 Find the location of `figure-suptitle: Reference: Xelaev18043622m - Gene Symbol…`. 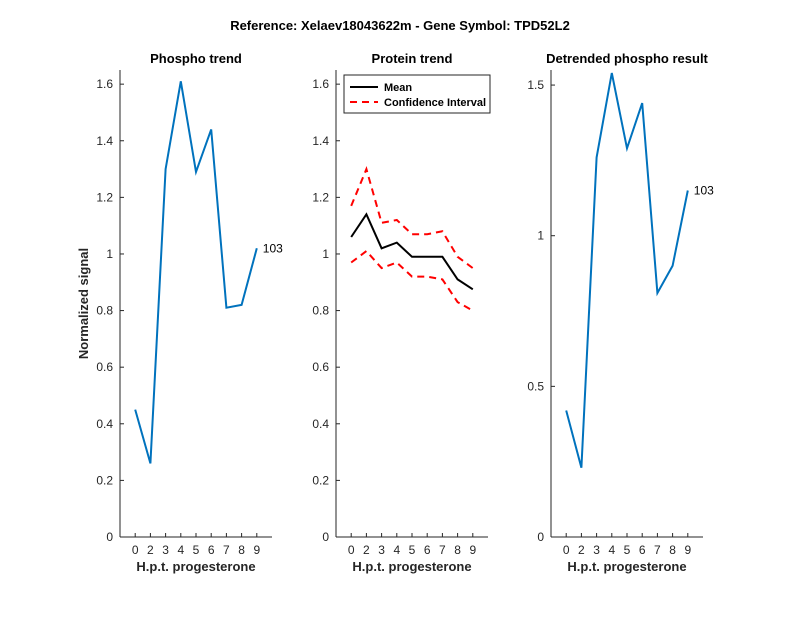

figure-suptitle: Reference: Xelaev18043622m - Gene Symbol… is located at coordinates (400, 25).